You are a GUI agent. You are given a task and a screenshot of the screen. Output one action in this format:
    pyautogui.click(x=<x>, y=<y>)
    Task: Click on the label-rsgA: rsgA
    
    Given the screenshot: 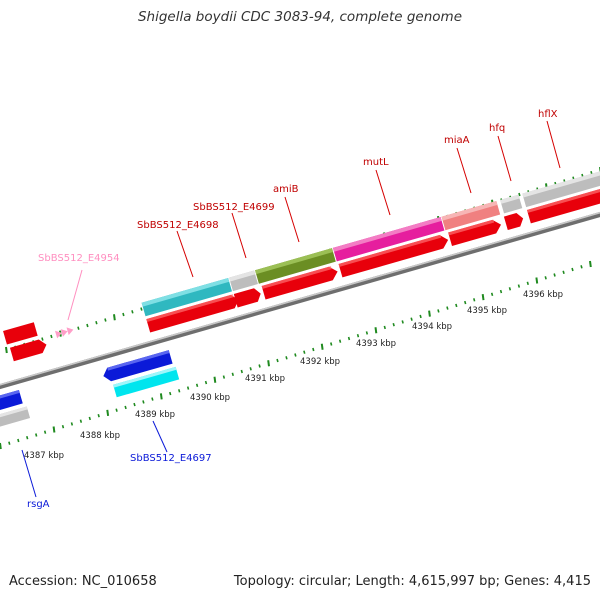 What is the action you would take?
    pyautogui.click(x=38, y=504)
    